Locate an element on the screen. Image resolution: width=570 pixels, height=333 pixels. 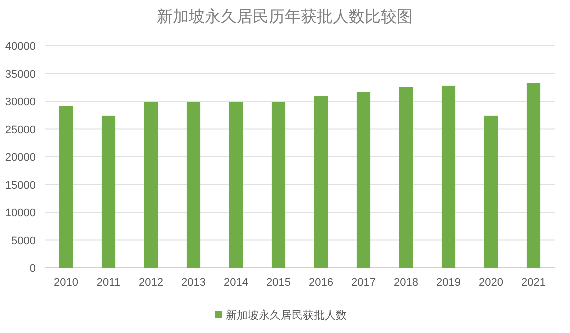
y-tick-label: 10000 is located at coordinates (20, 214).